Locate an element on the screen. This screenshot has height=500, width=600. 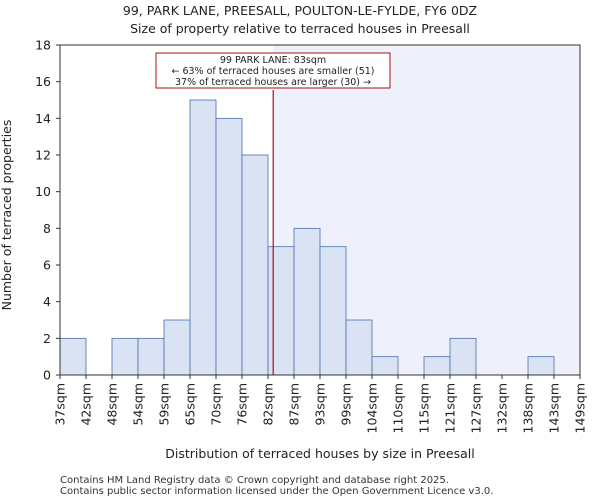
bar-59sqm is located at coordinates (177, 347).